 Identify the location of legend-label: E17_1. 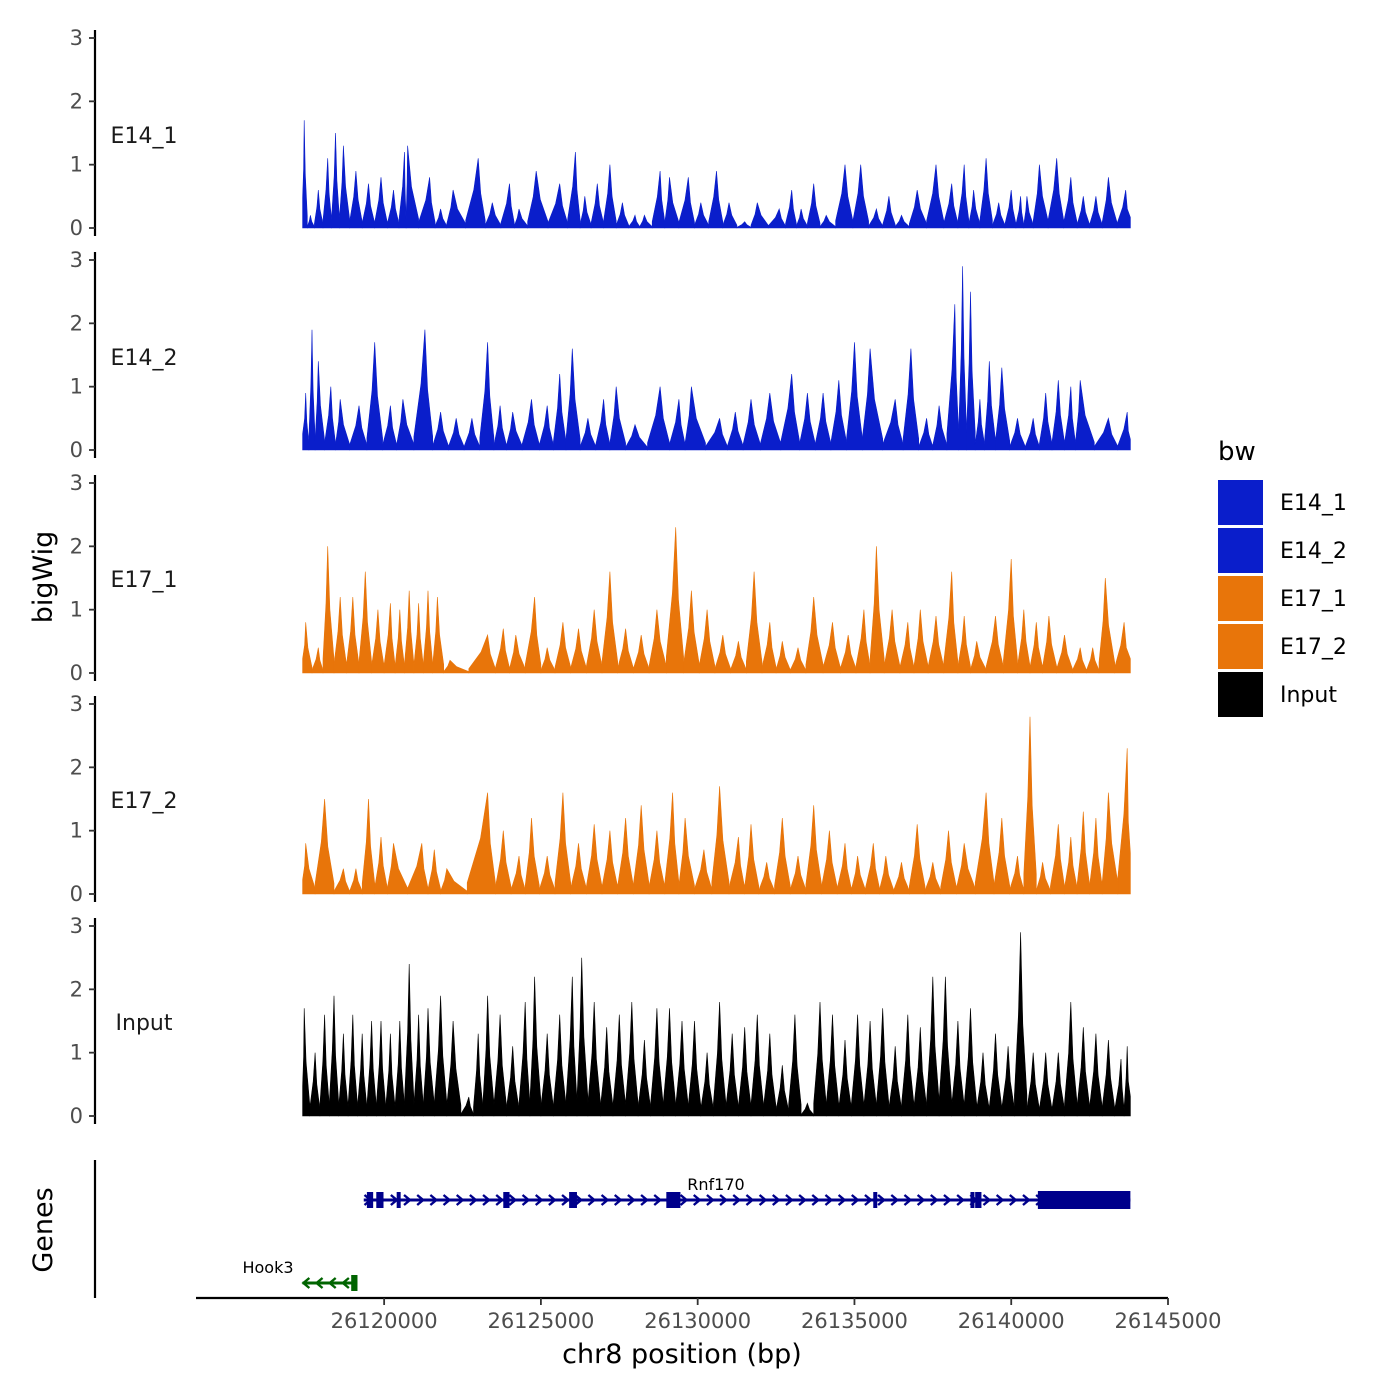
(1313, 599).